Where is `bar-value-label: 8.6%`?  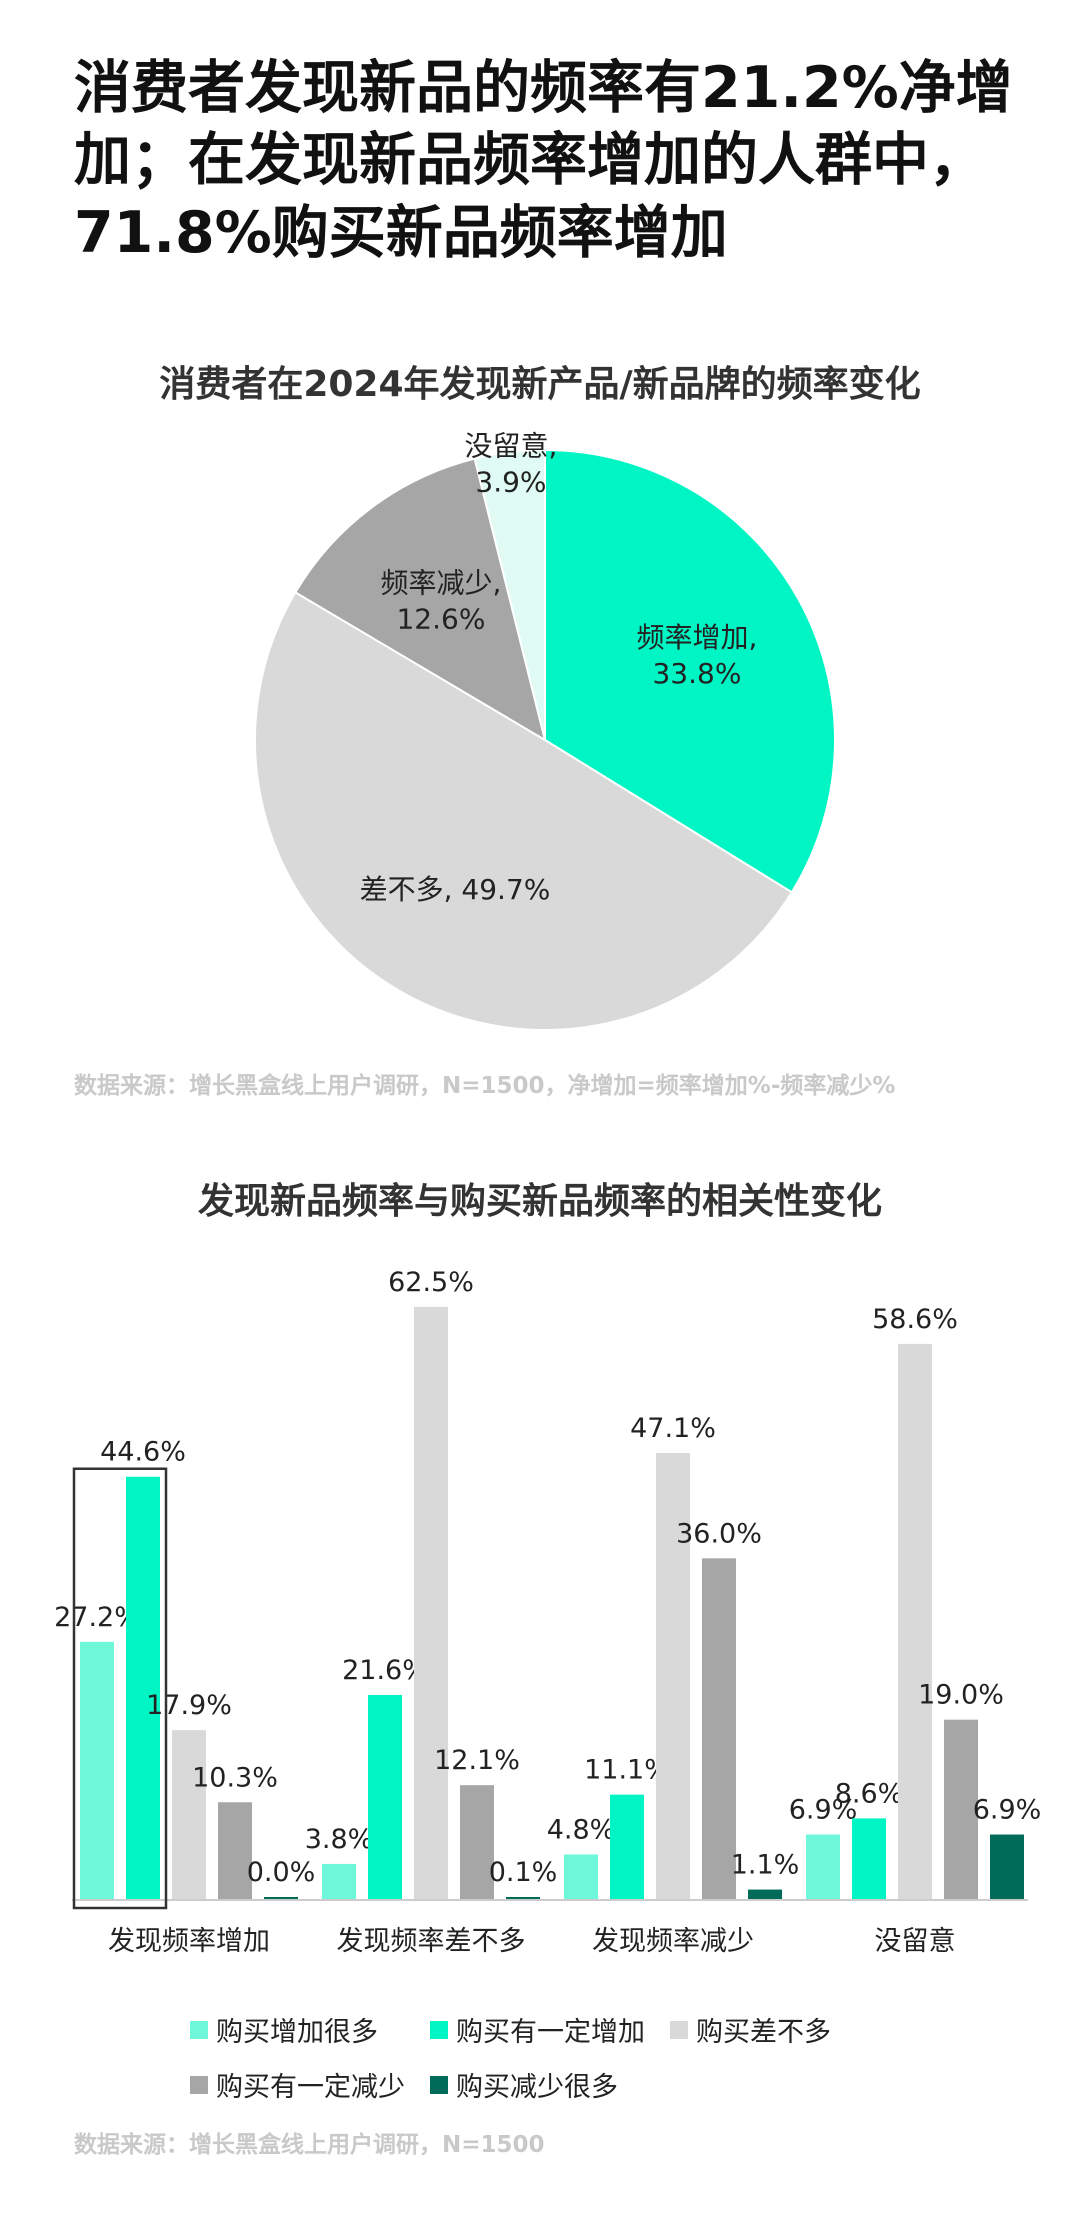
bar-value-label: 8.6% is located at coordinates (869, 1793).